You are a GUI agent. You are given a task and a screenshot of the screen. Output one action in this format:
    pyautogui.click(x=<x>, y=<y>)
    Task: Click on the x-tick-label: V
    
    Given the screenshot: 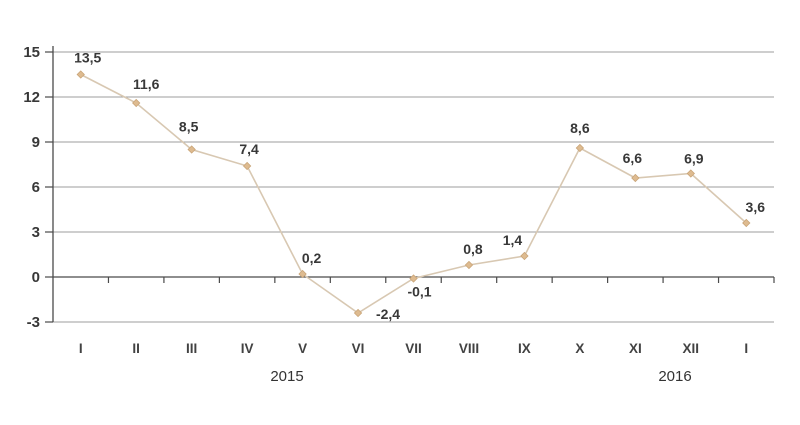 What is the action you would take?
    pyautogui.click(x=302, y=348)
    